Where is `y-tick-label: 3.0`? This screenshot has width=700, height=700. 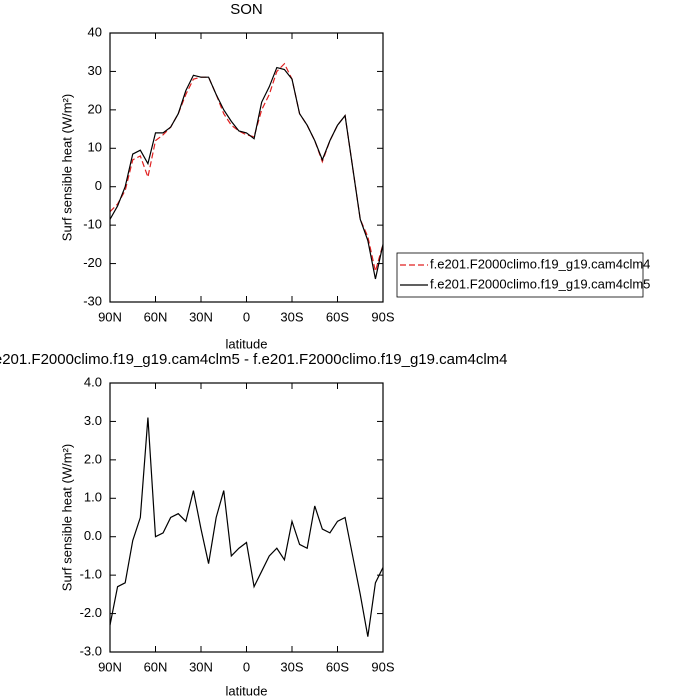
y-tick-label: 3.0 is located at coordinates (93, 420).